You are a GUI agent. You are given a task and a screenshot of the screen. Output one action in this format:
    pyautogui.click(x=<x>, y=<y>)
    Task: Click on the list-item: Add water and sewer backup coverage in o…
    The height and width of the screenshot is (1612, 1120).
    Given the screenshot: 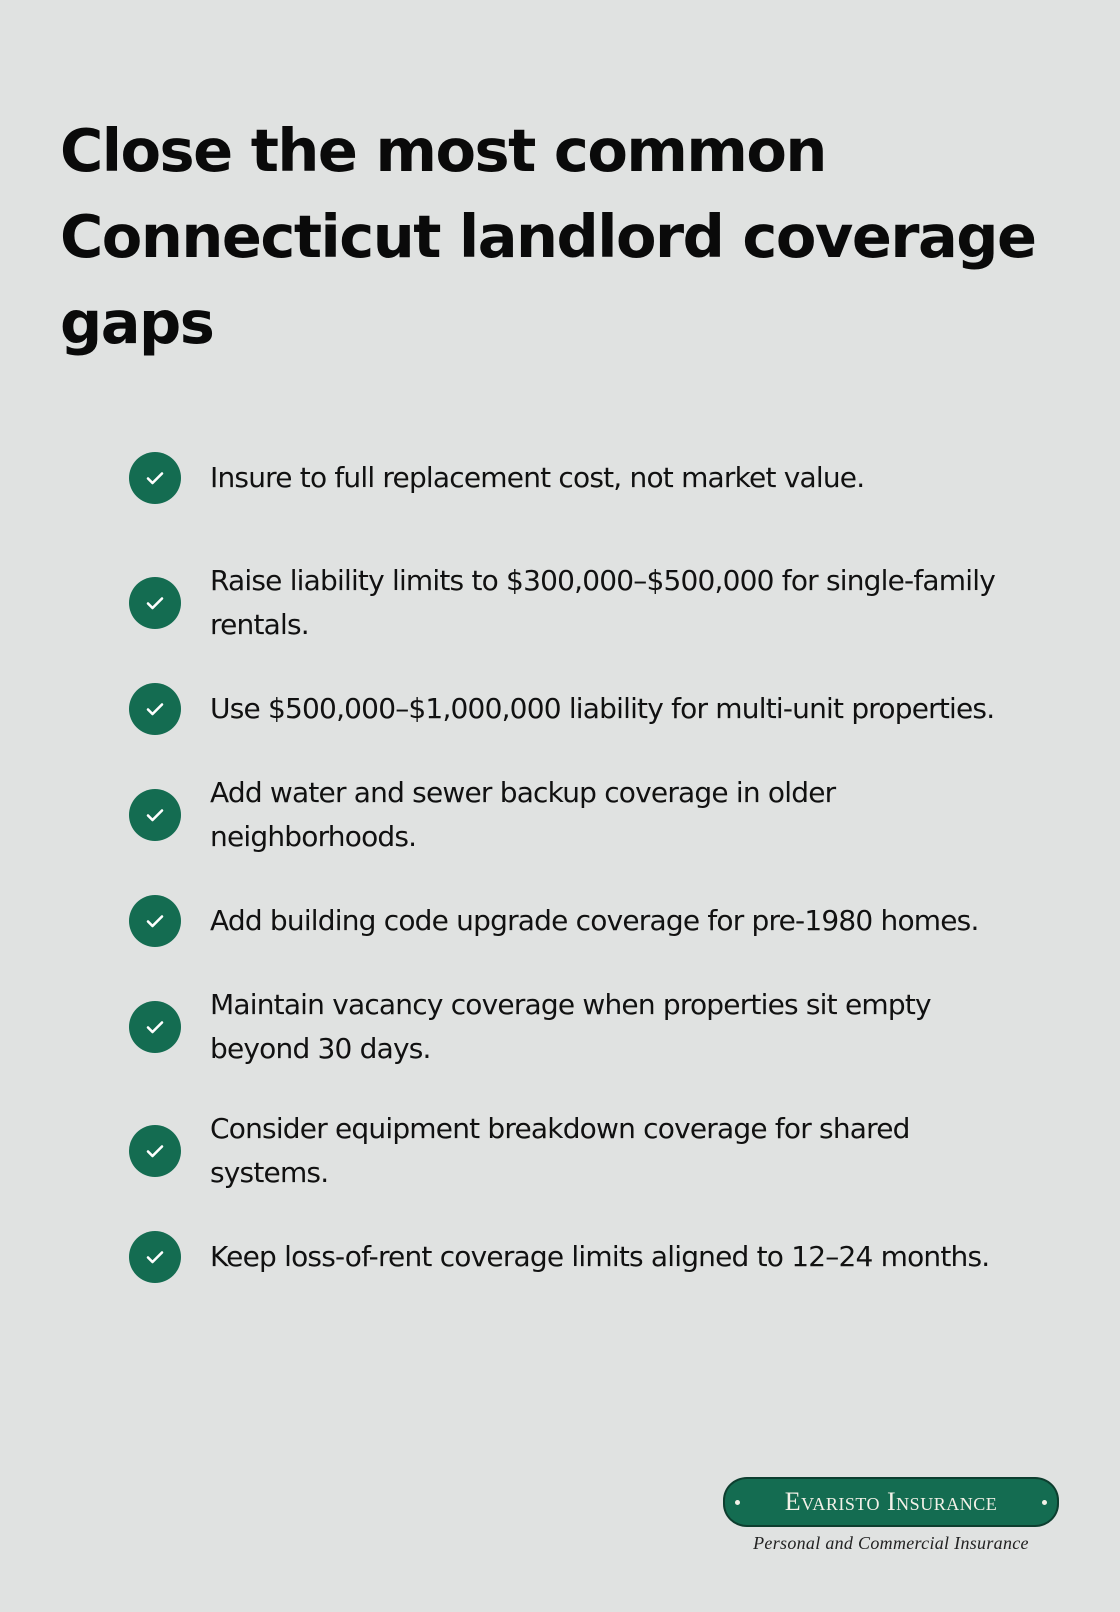 What is the action you would take?
    pyautogui.click(x=579, y=815)
    